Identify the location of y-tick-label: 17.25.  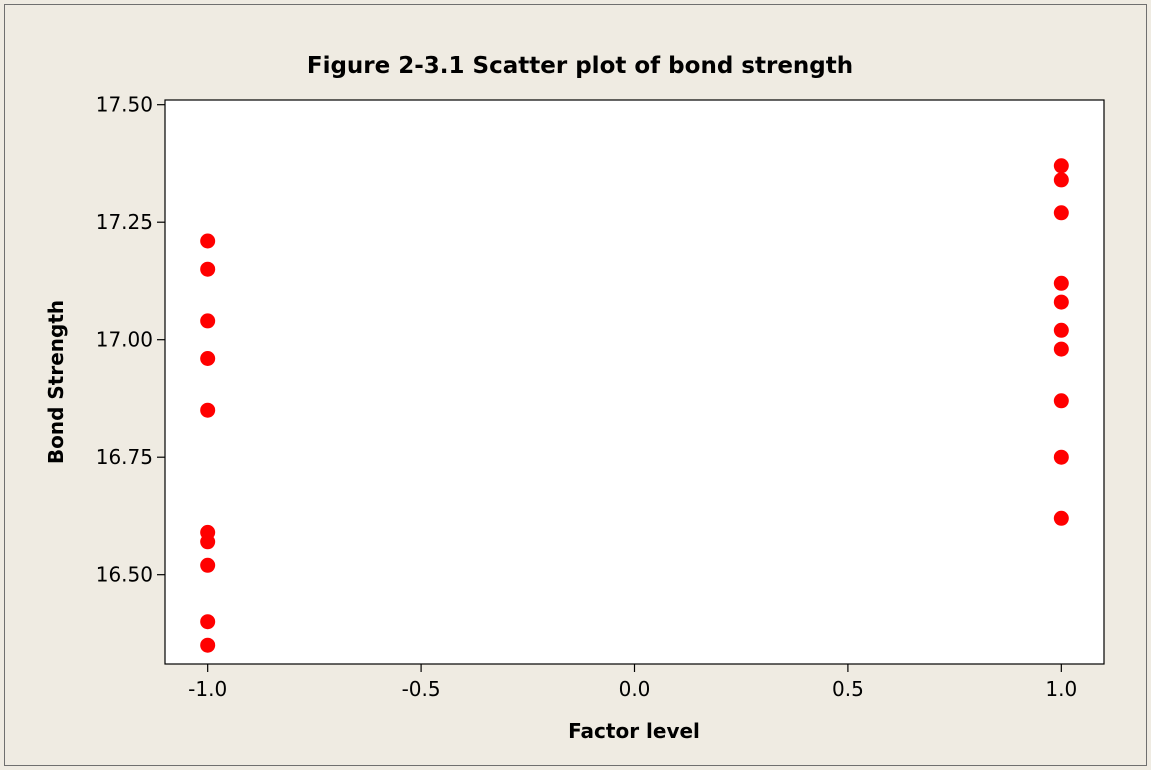
(124, 222).